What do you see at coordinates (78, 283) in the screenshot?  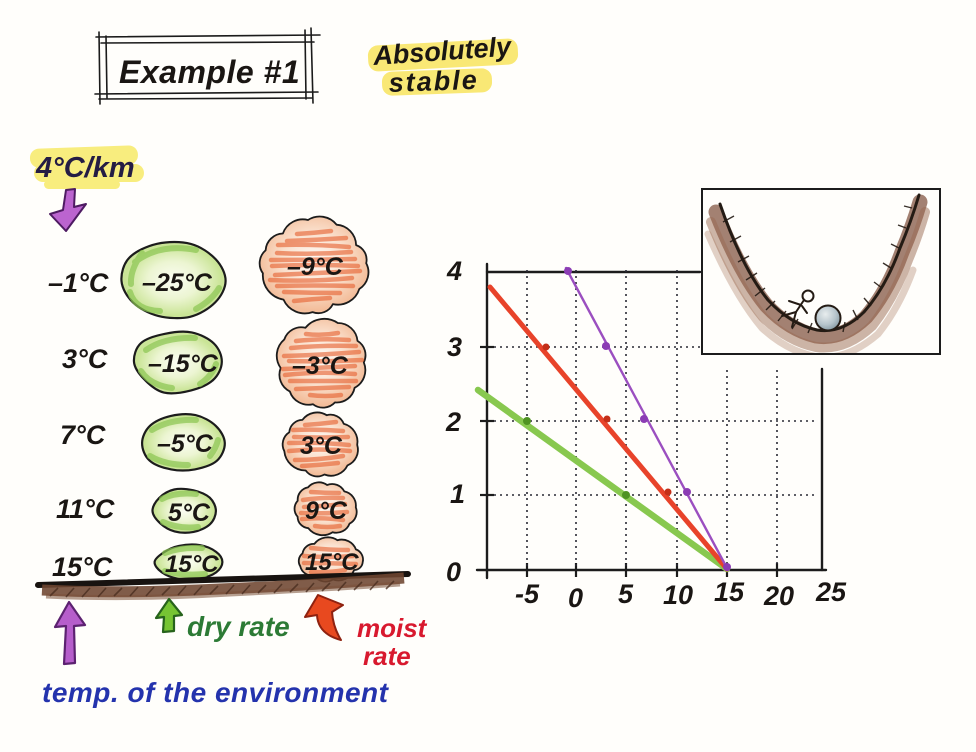 I see `svg-text: –1°C` at bounding box center [78, 283].